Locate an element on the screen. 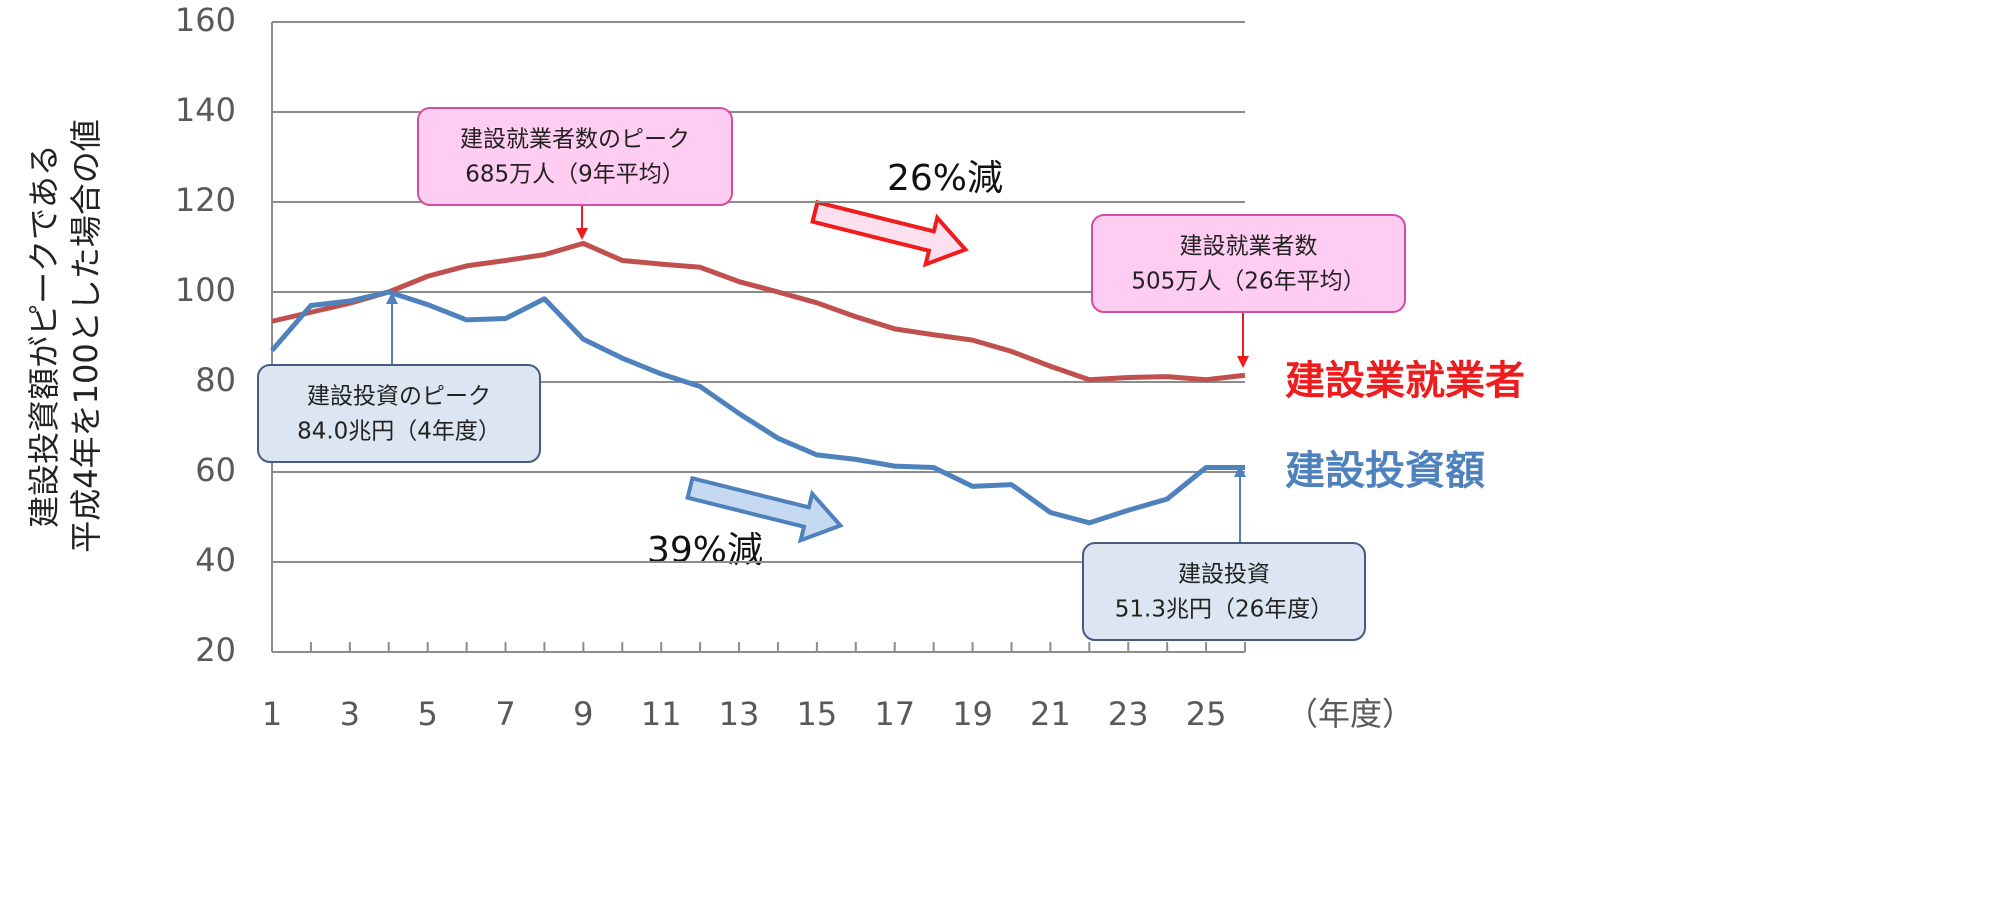 This screenshot has width=2002, height=920. callout-text: 51.3兆円（26年度） is located at coordinates (1224, 610).